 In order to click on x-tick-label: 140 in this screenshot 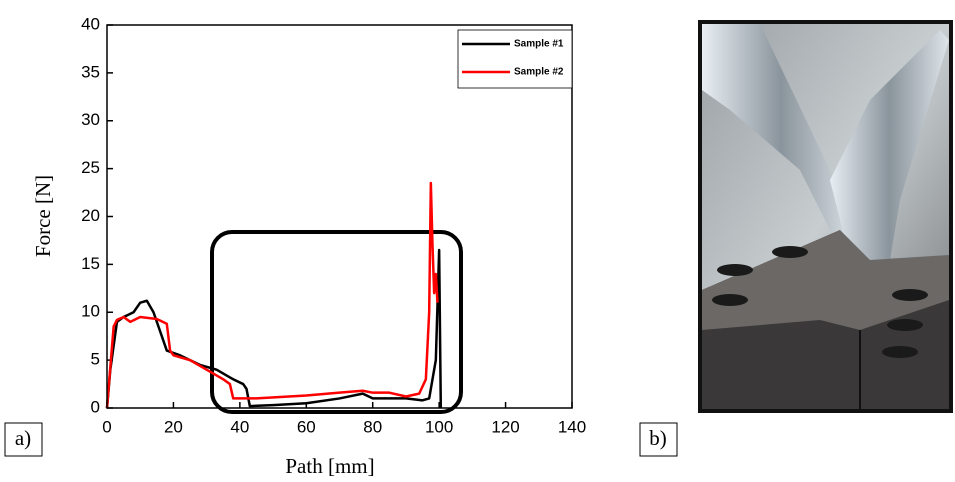, I will do `click(572, 426)`.